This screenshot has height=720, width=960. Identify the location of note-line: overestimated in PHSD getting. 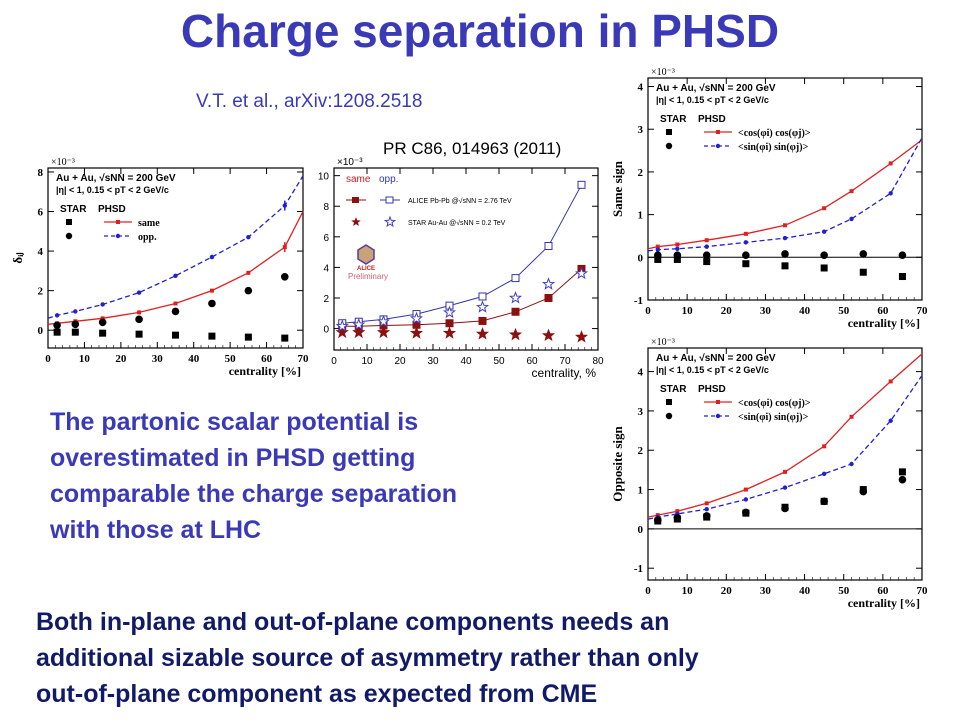
(233, 458).